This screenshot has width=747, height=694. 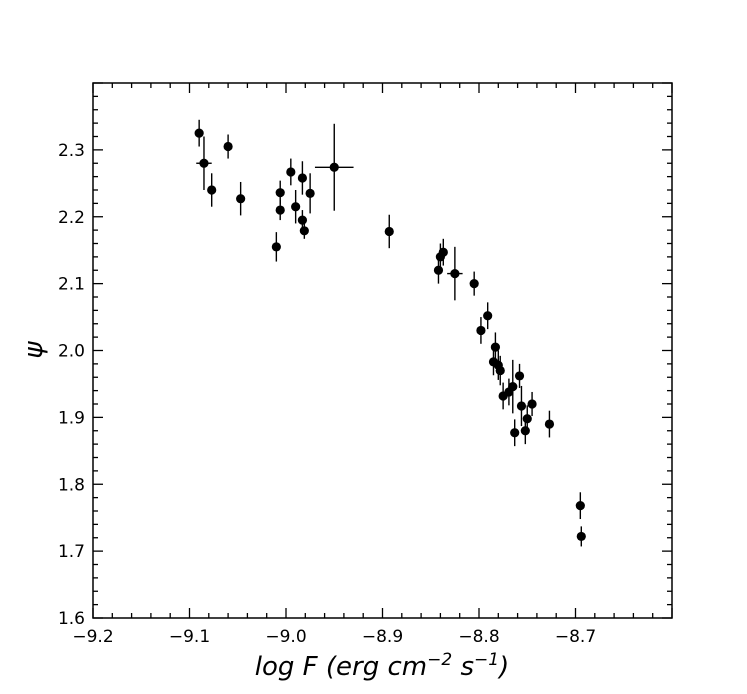 I want to click on x-tick-label: −8.7, so click(x=575, y=637).